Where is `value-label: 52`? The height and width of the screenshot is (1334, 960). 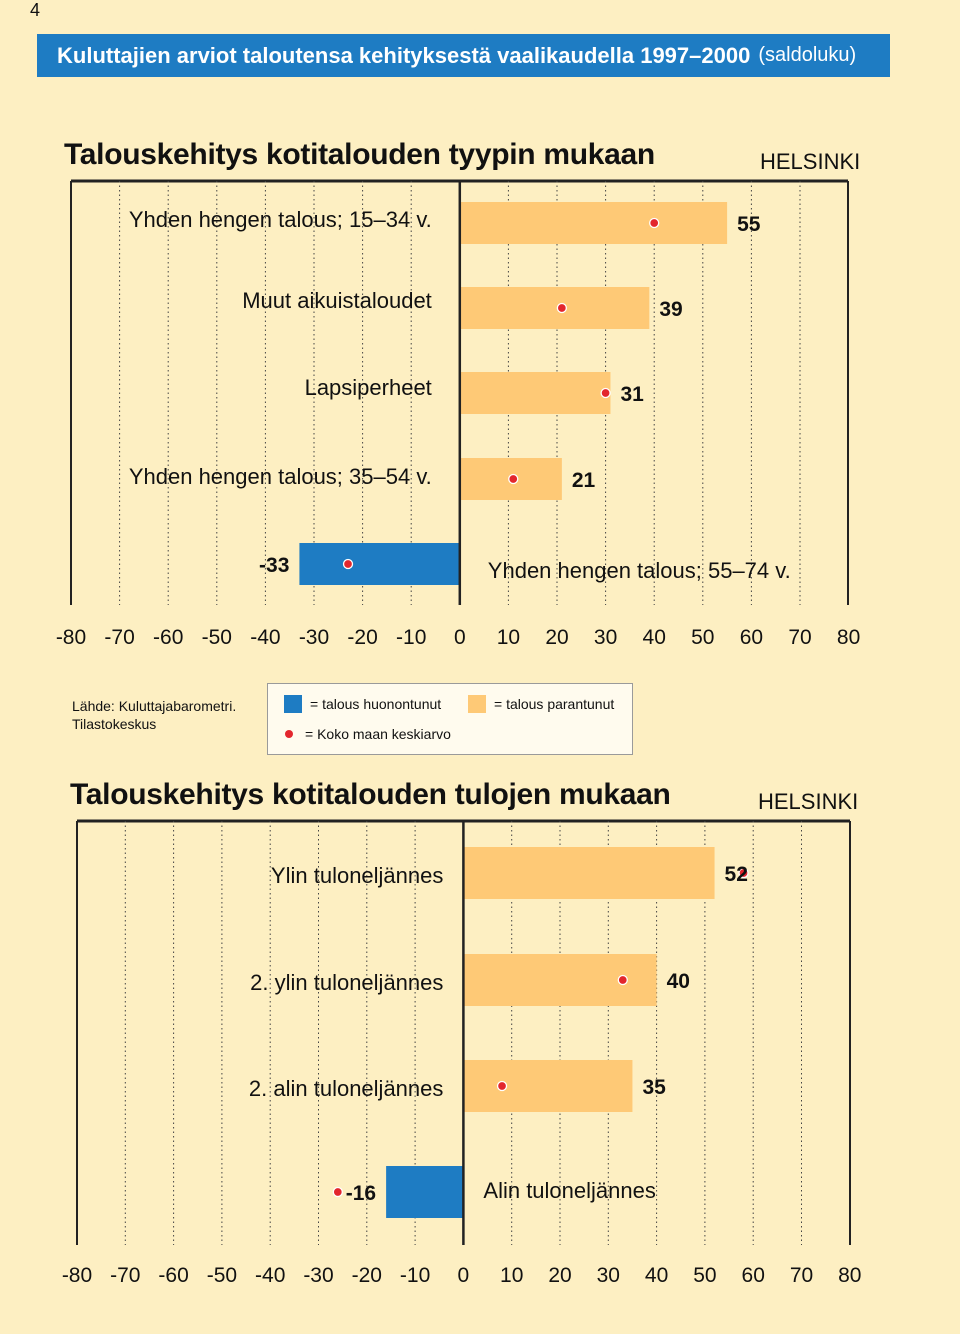 value-label: 52 is located at coordinates (736, 874).